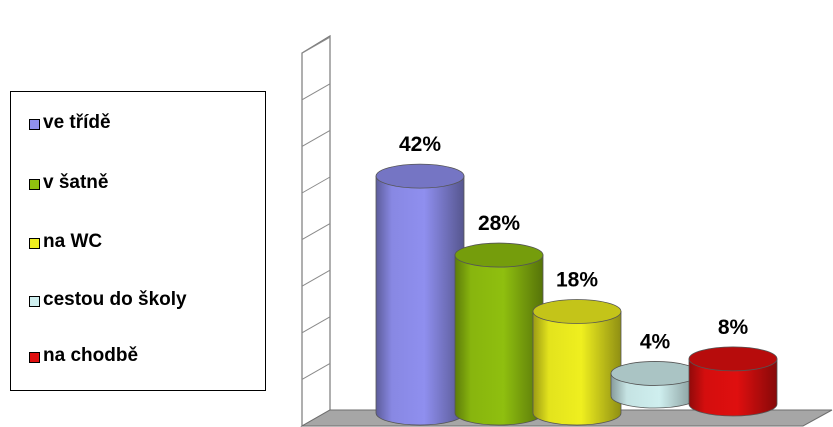  I want to click on legend-label: cestou do školy, so click(115, 299).